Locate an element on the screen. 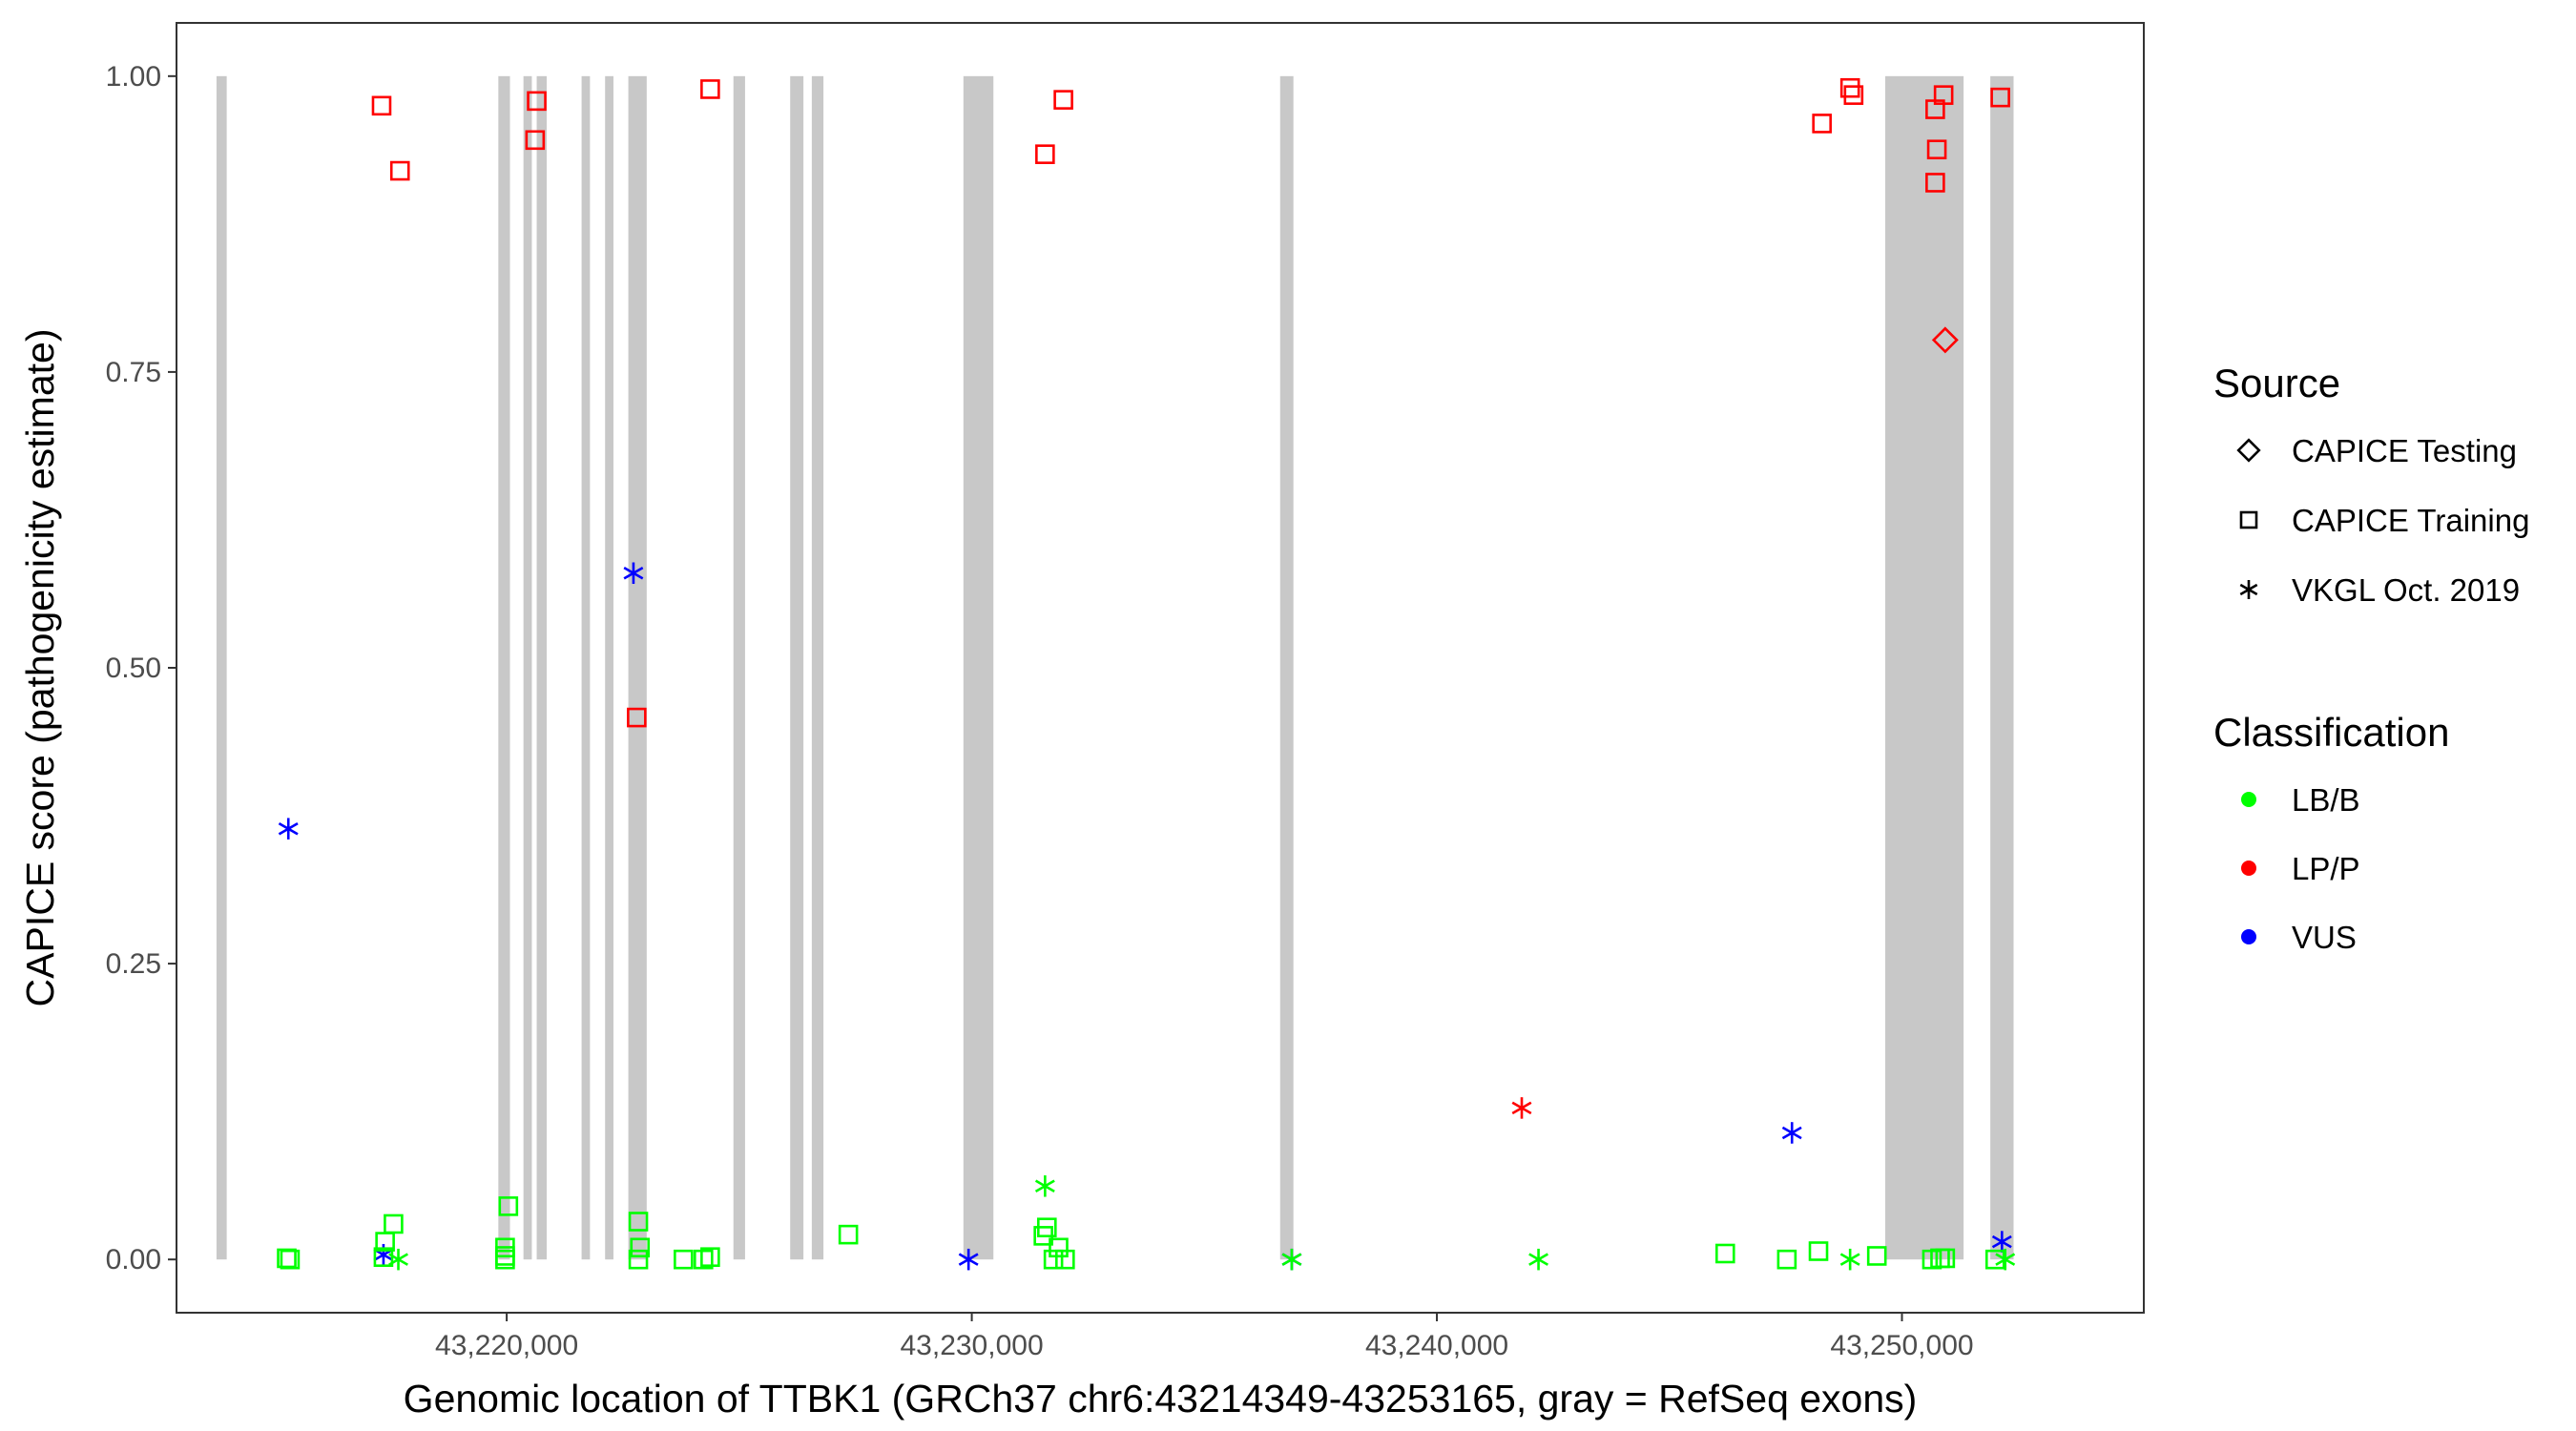  y-tick-label: 0.25 is located at coordinates (133, 964).